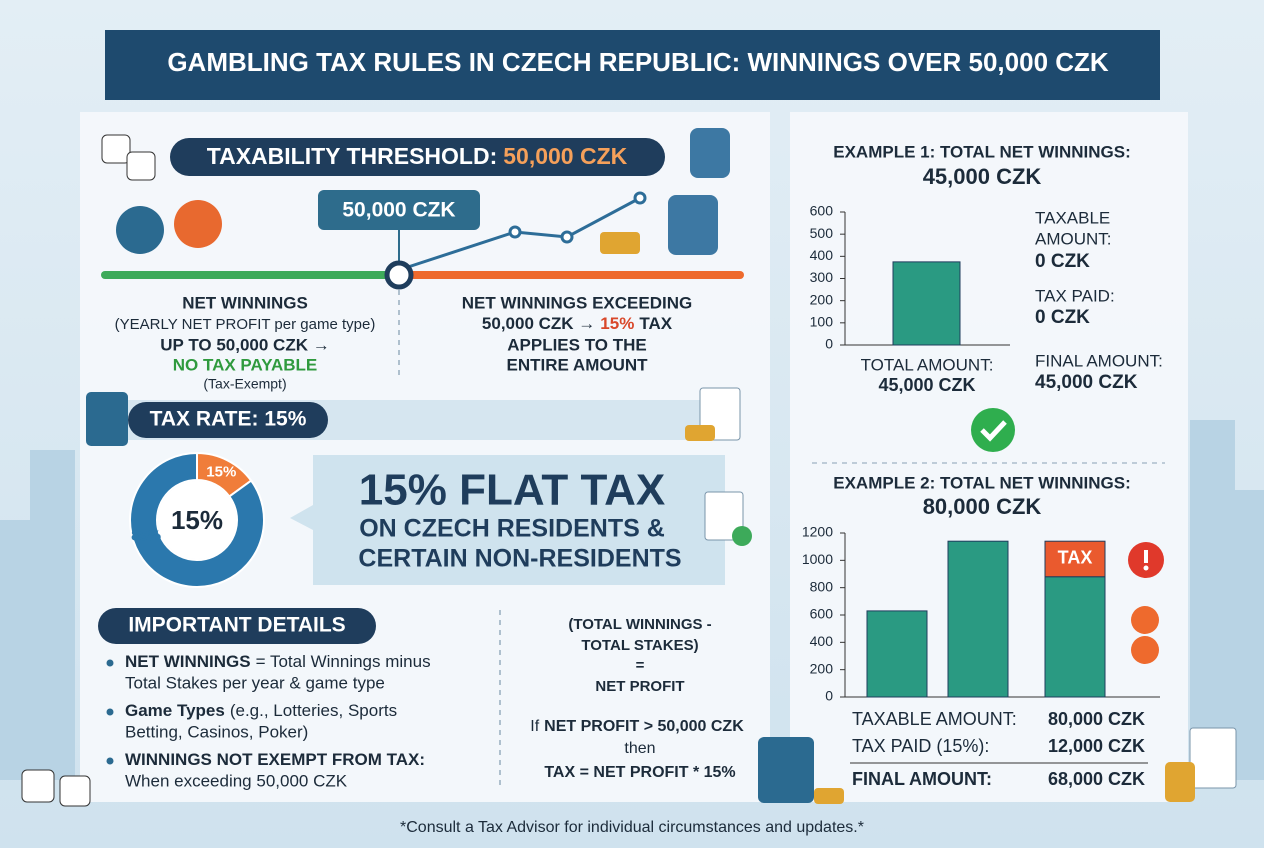 The height and width of the screenshot is (848, 1264). I want to click on document-icon, so click(713, 414).